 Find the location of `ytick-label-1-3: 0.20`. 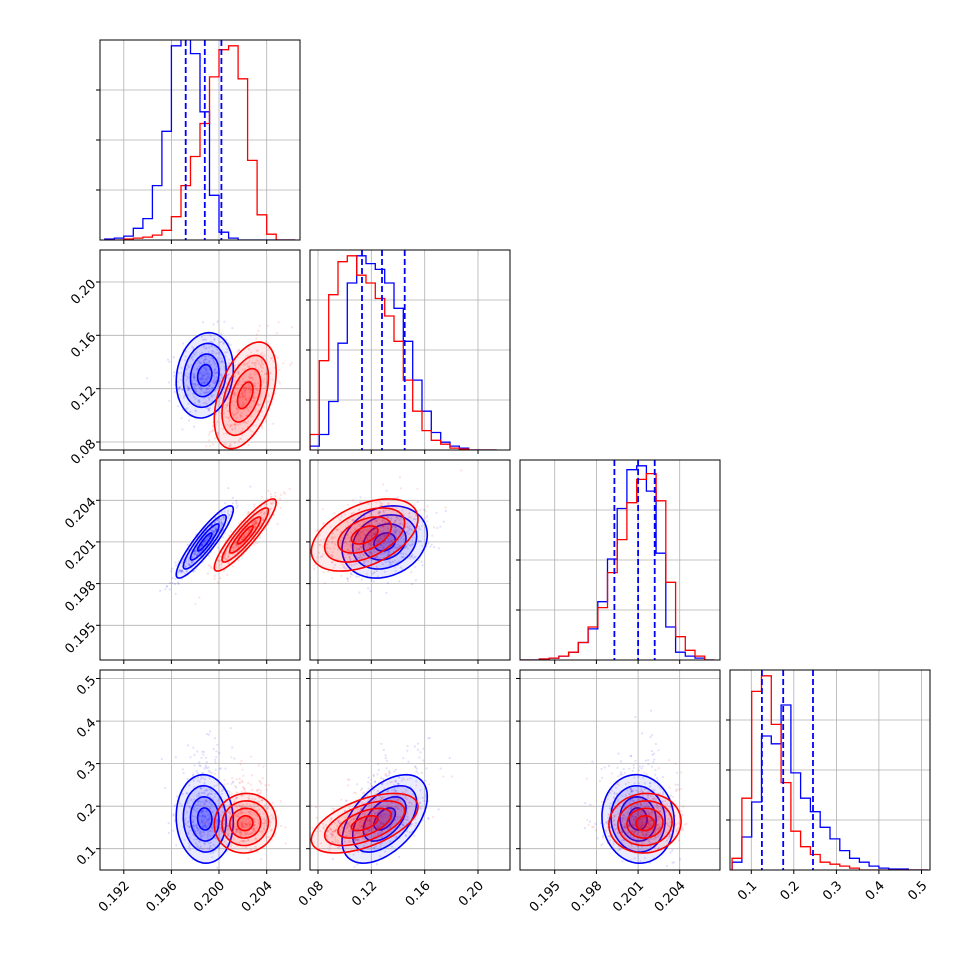

ytick-label-1-3: 0.20 is located at coordinates (83, 292).